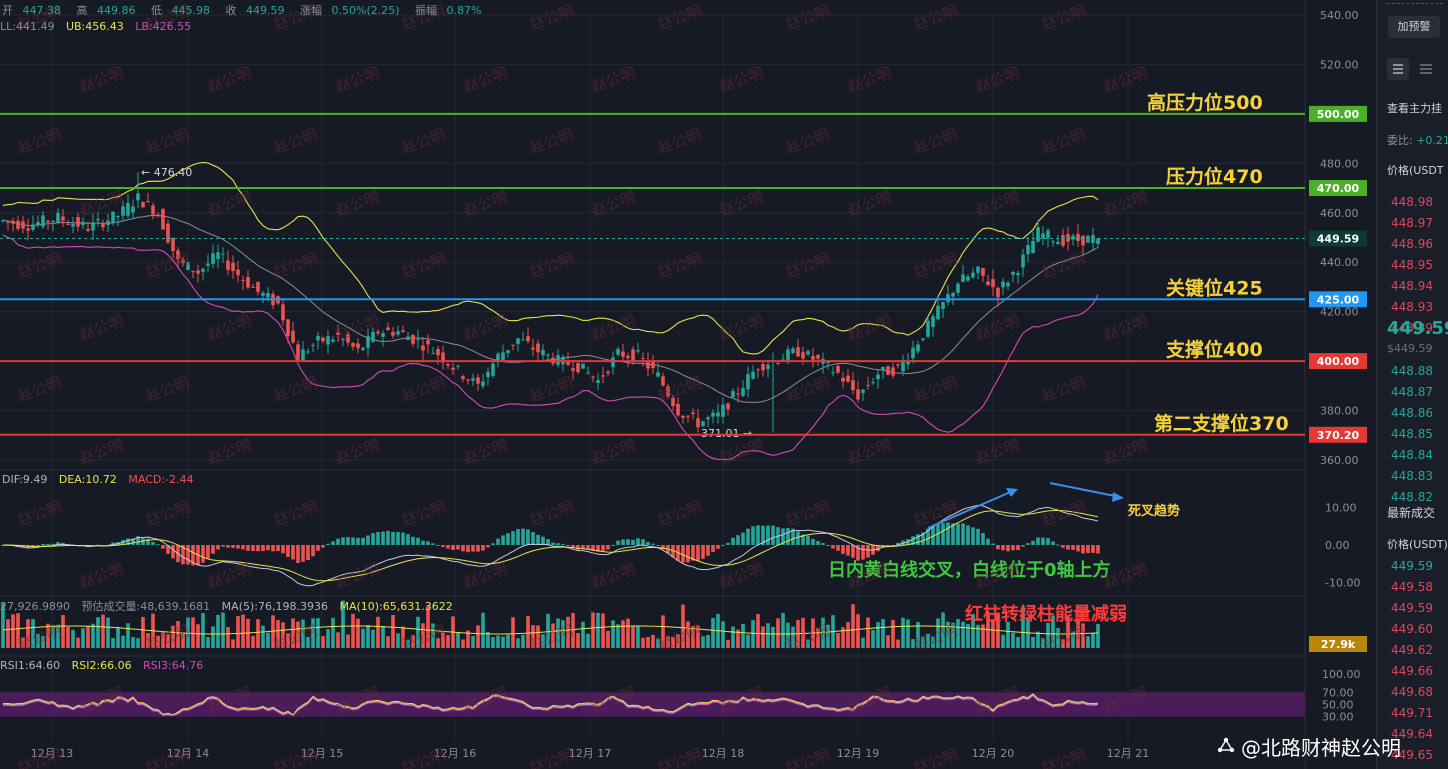 This screenshot has width=1448, height=769. What do you see at coordinates (550, 545) in the screenshot?
I see `macd-dea-line` at bounding box center [550, 545].